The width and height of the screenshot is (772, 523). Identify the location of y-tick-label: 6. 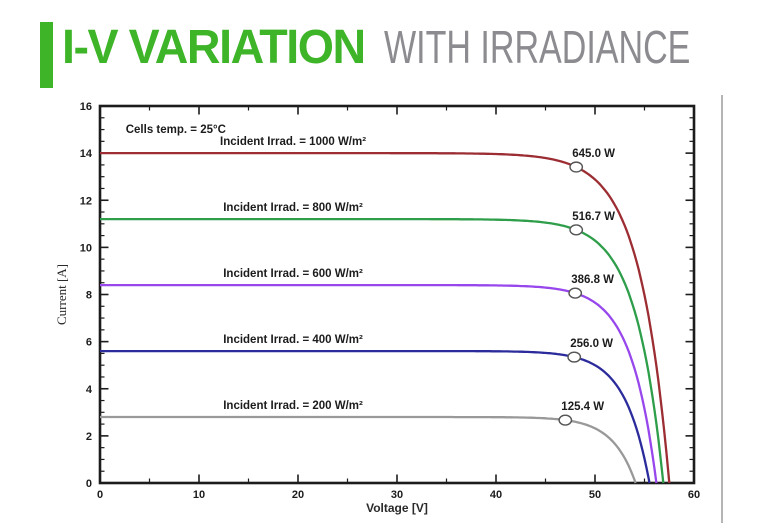
(89, 343).